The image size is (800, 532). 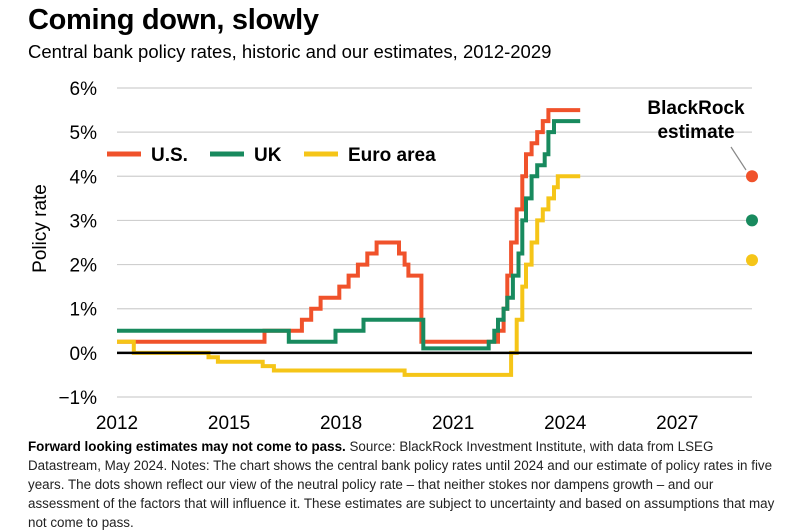 What do you see at coordinates (84, 177) in the screenshot?
I see `y-tick-label: 4%` at bounding box center [84, 177].